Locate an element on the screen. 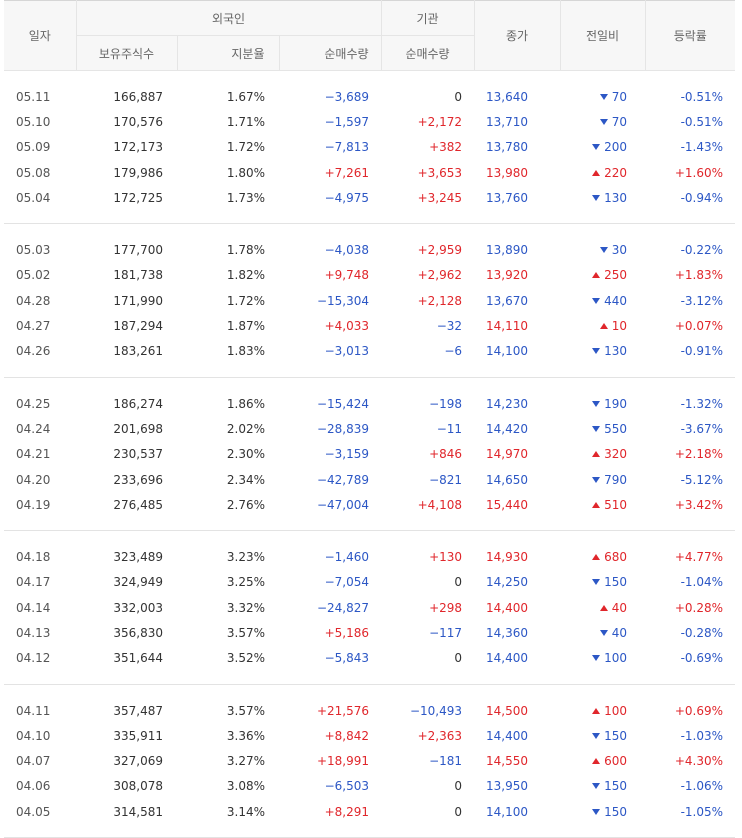 This screenshot has height=838, width=742. header-institution: 기관 is located at coordinates (427, 18).